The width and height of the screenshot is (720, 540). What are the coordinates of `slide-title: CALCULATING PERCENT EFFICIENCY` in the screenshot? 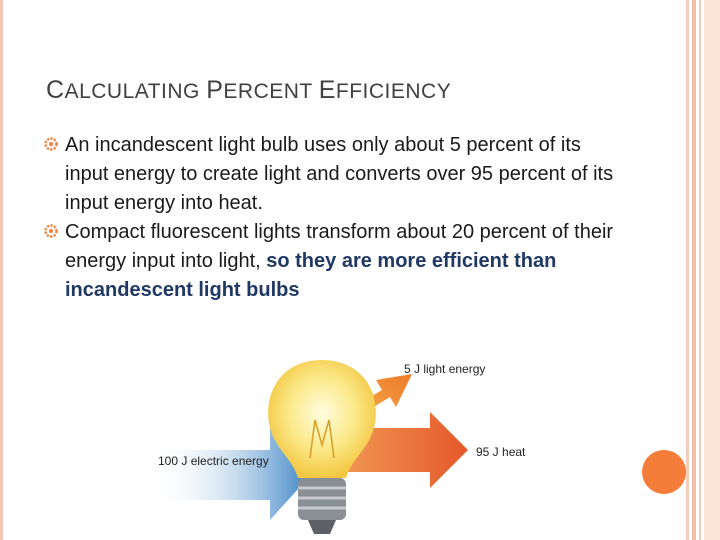 It's located at (249, 90).